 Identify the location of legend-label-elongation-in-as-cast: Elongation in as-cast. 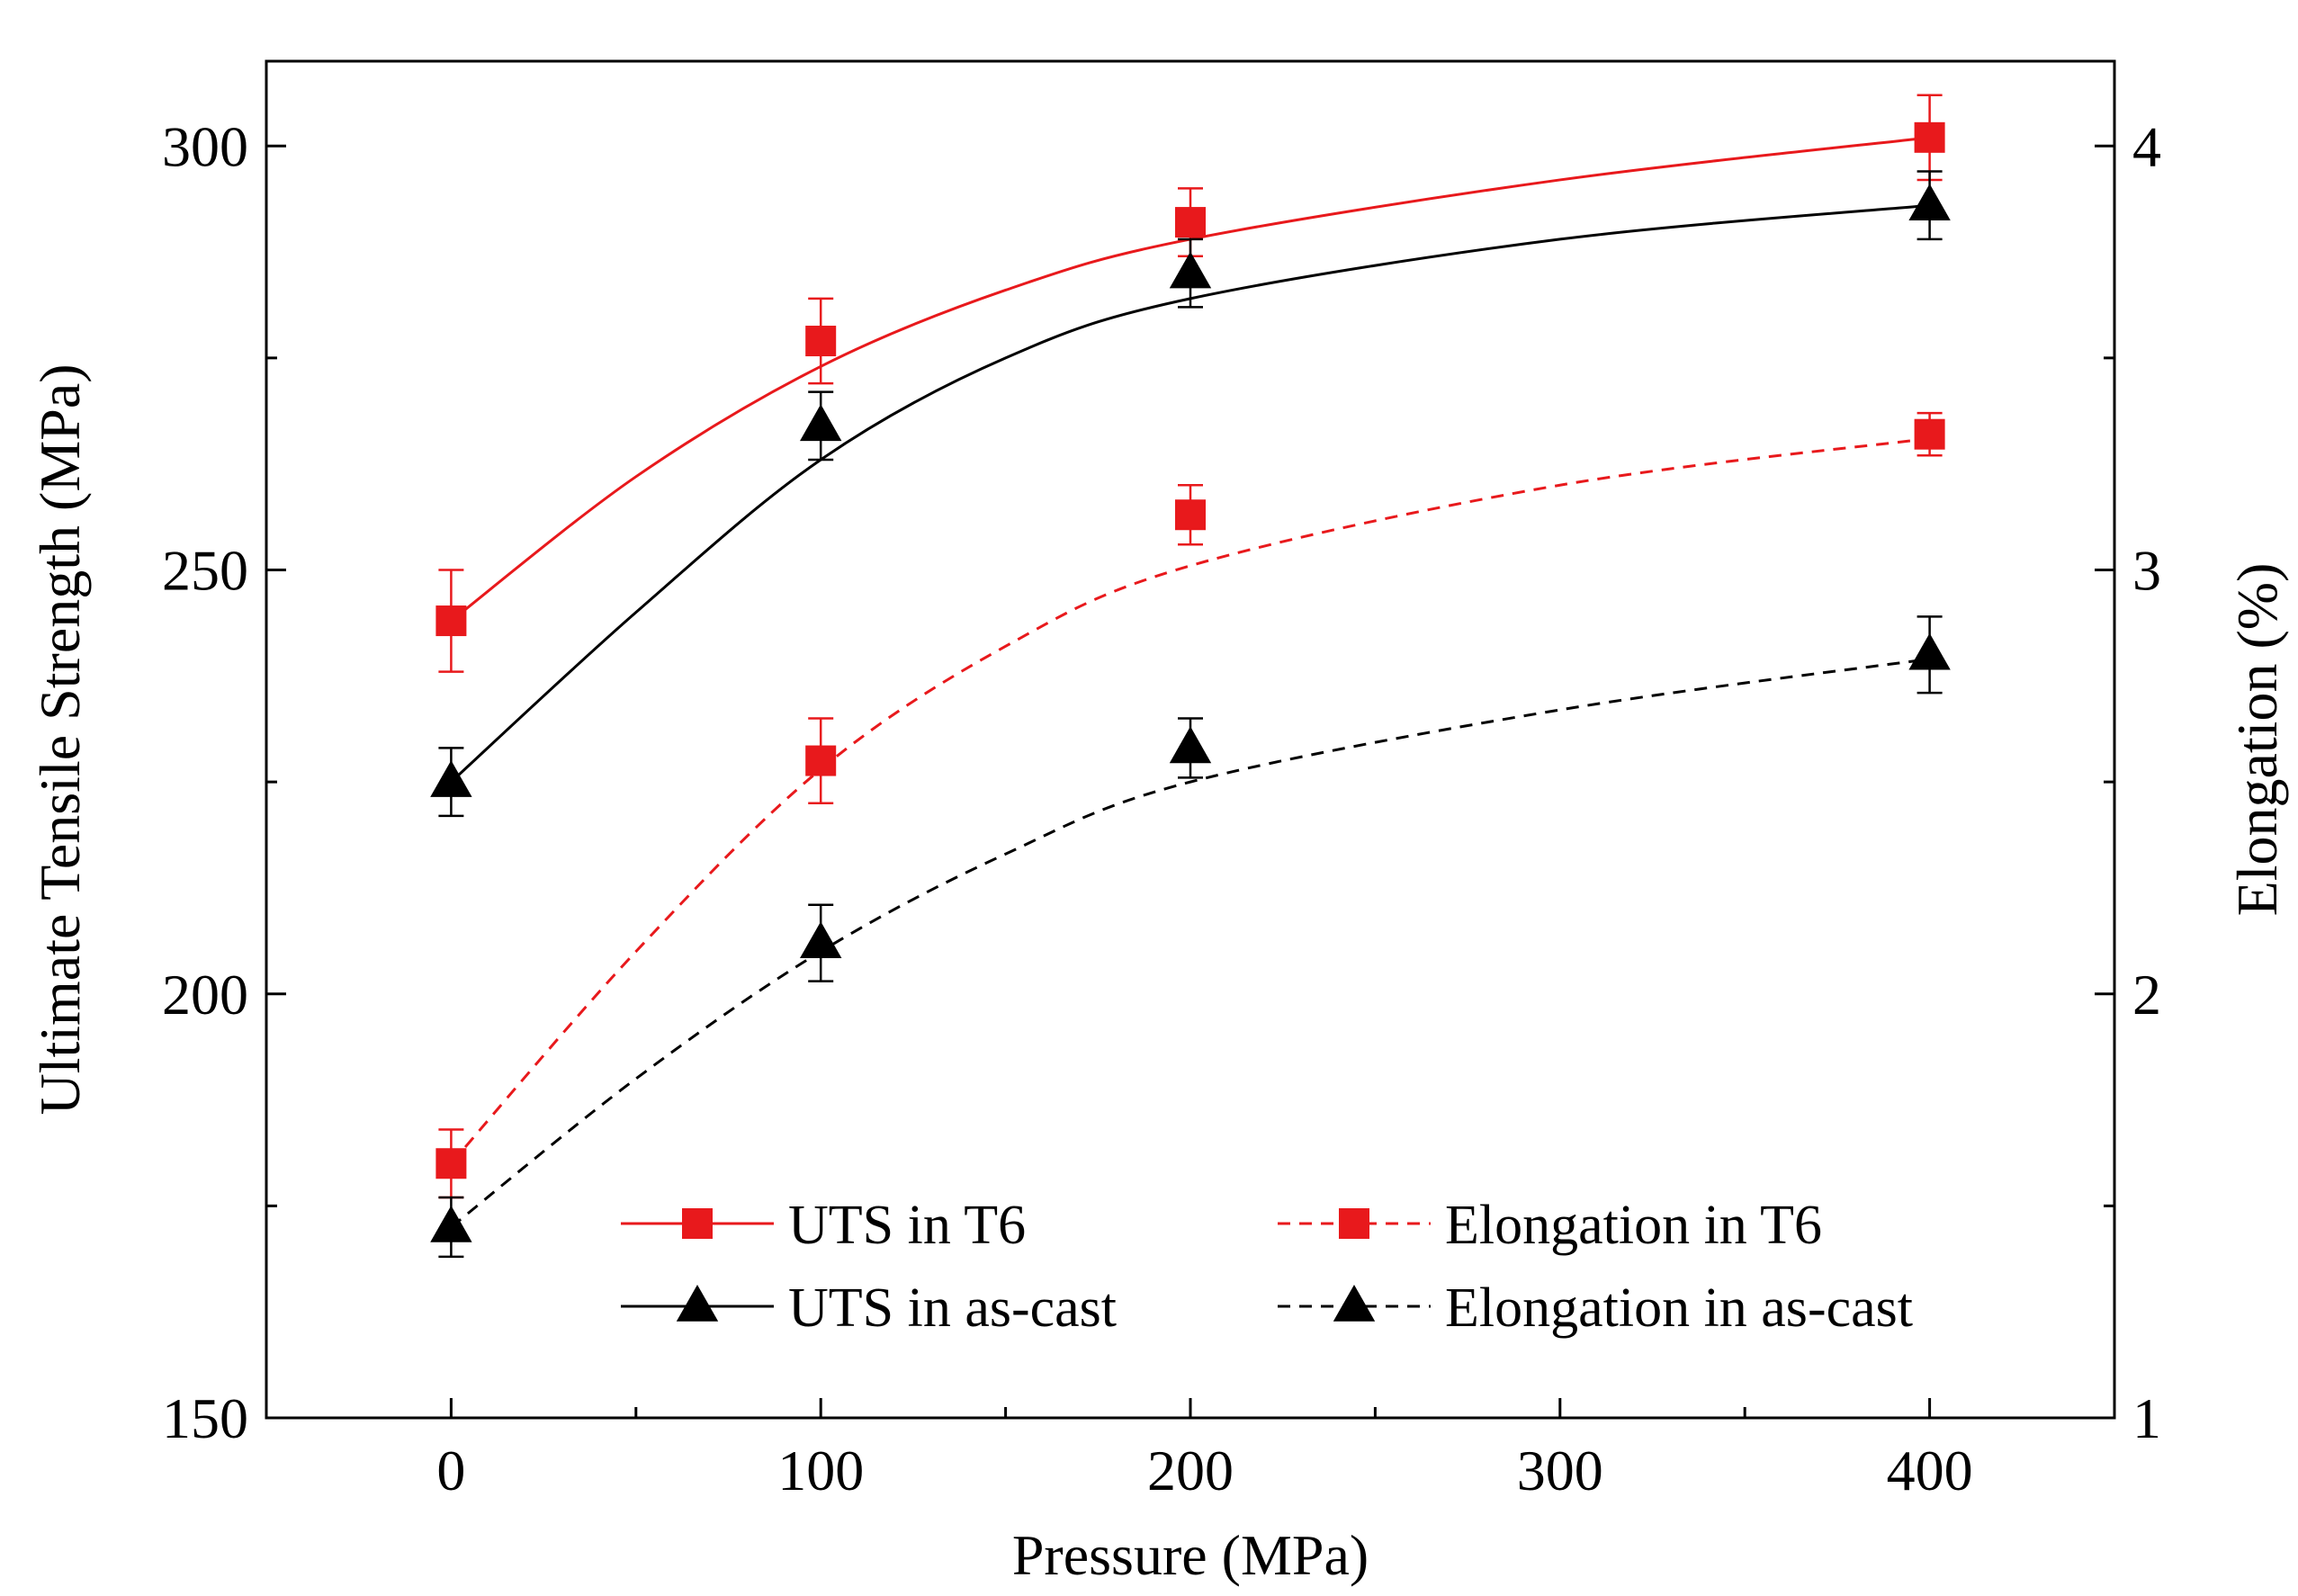
(1679, 1308).